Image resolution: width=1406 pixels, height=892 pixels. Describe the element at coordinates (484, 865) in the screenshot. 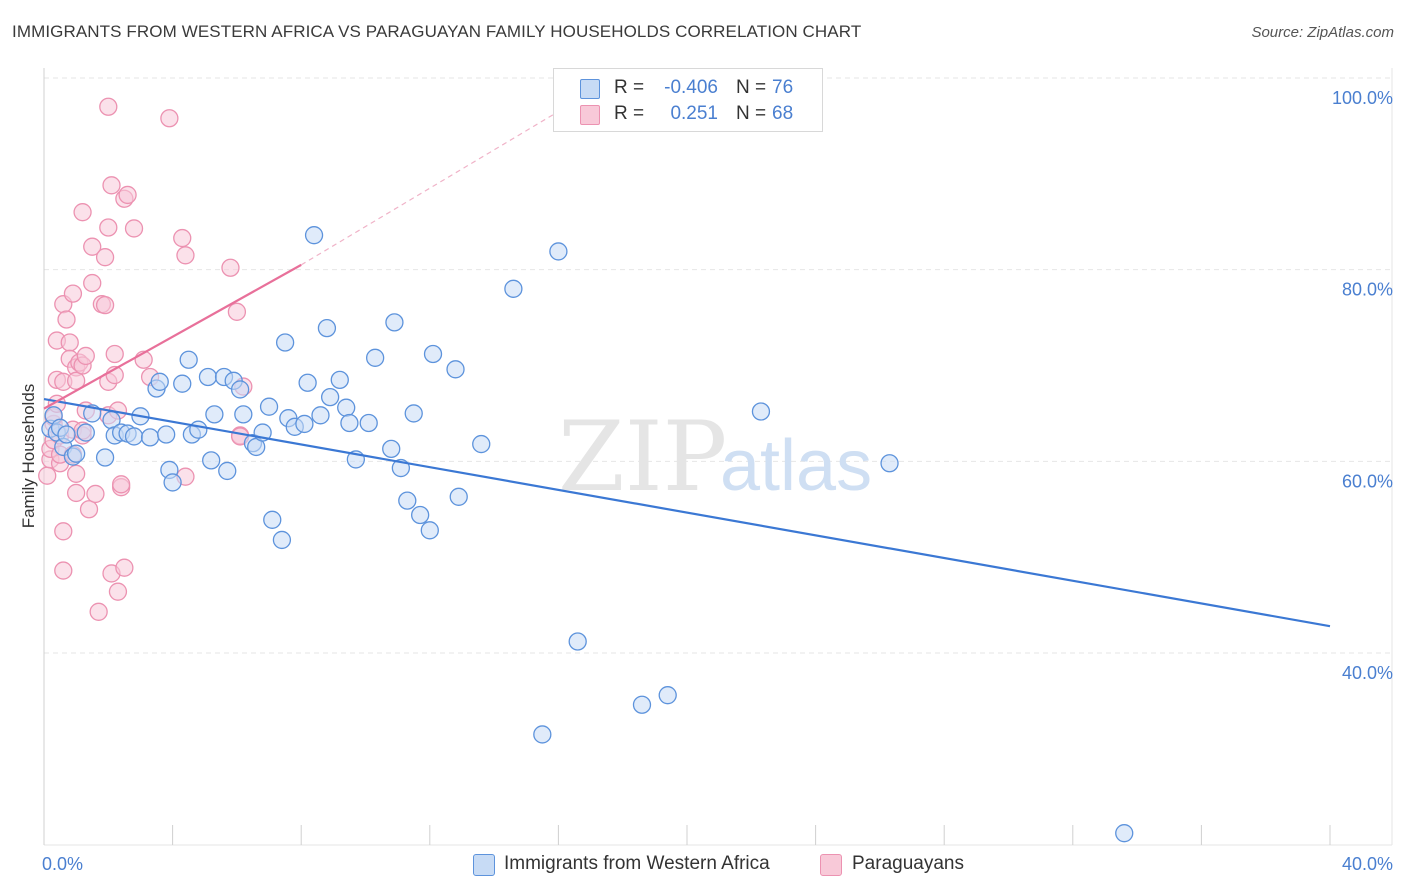

I see `legend-swatch-blue` at that location.